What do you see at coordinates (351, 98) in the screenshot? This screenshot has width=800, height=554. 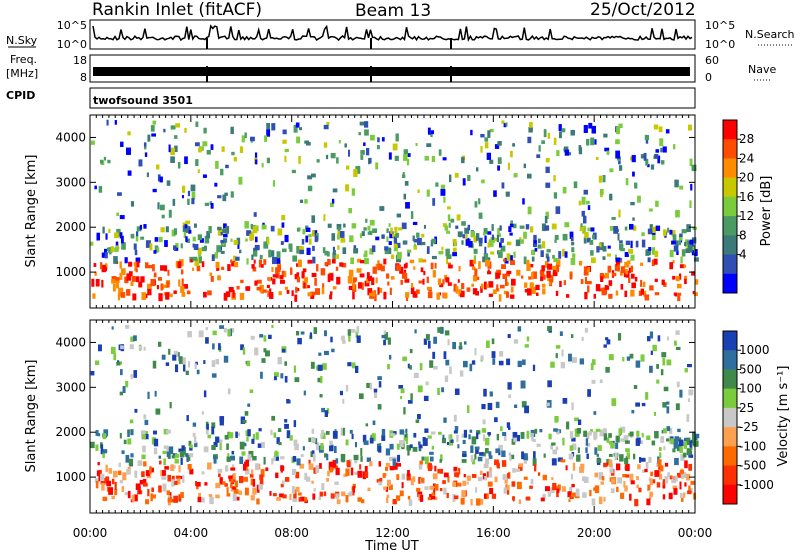 I see `cpid-strip: CPID twofsound 3501` at bounding box center [351, 98].